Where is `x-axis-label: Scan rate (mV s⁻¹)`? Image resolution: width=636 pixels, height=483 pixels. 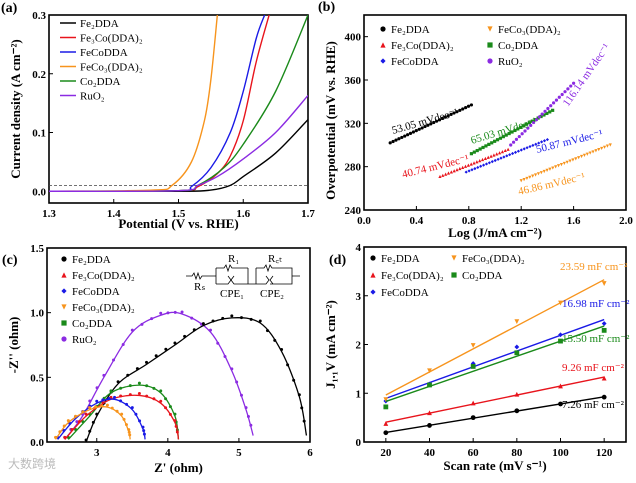
x-axis-label: Scan rate (mV s⁻¹) is located at coordinates (494, 465).